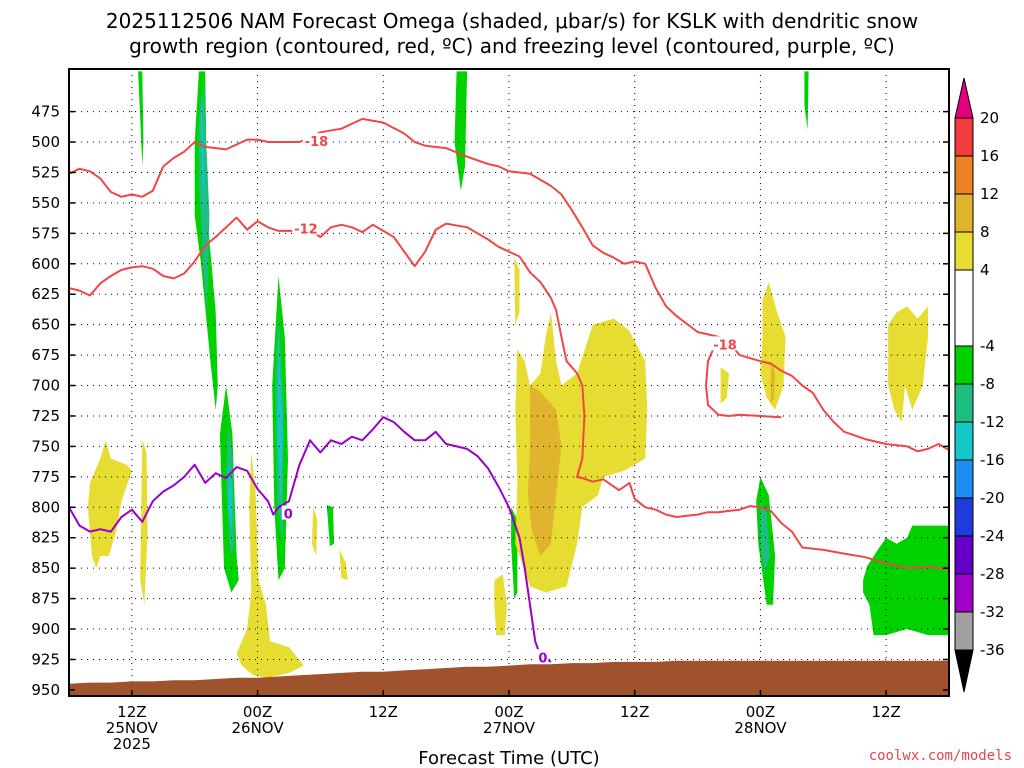 The width and height of the screenshot is (1024, 768). I want to click on colorbar-label-3: 8, so click(985, 232).